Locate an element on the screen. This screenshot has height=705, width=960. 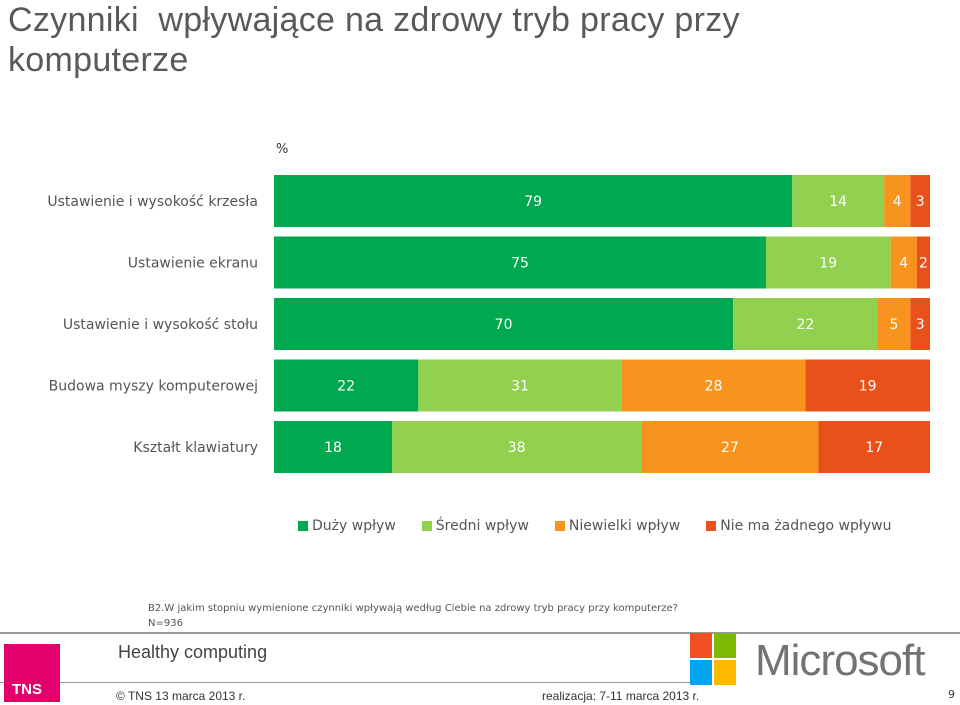
legend-label: Duży wpływ is located at coordinates (354, 526).